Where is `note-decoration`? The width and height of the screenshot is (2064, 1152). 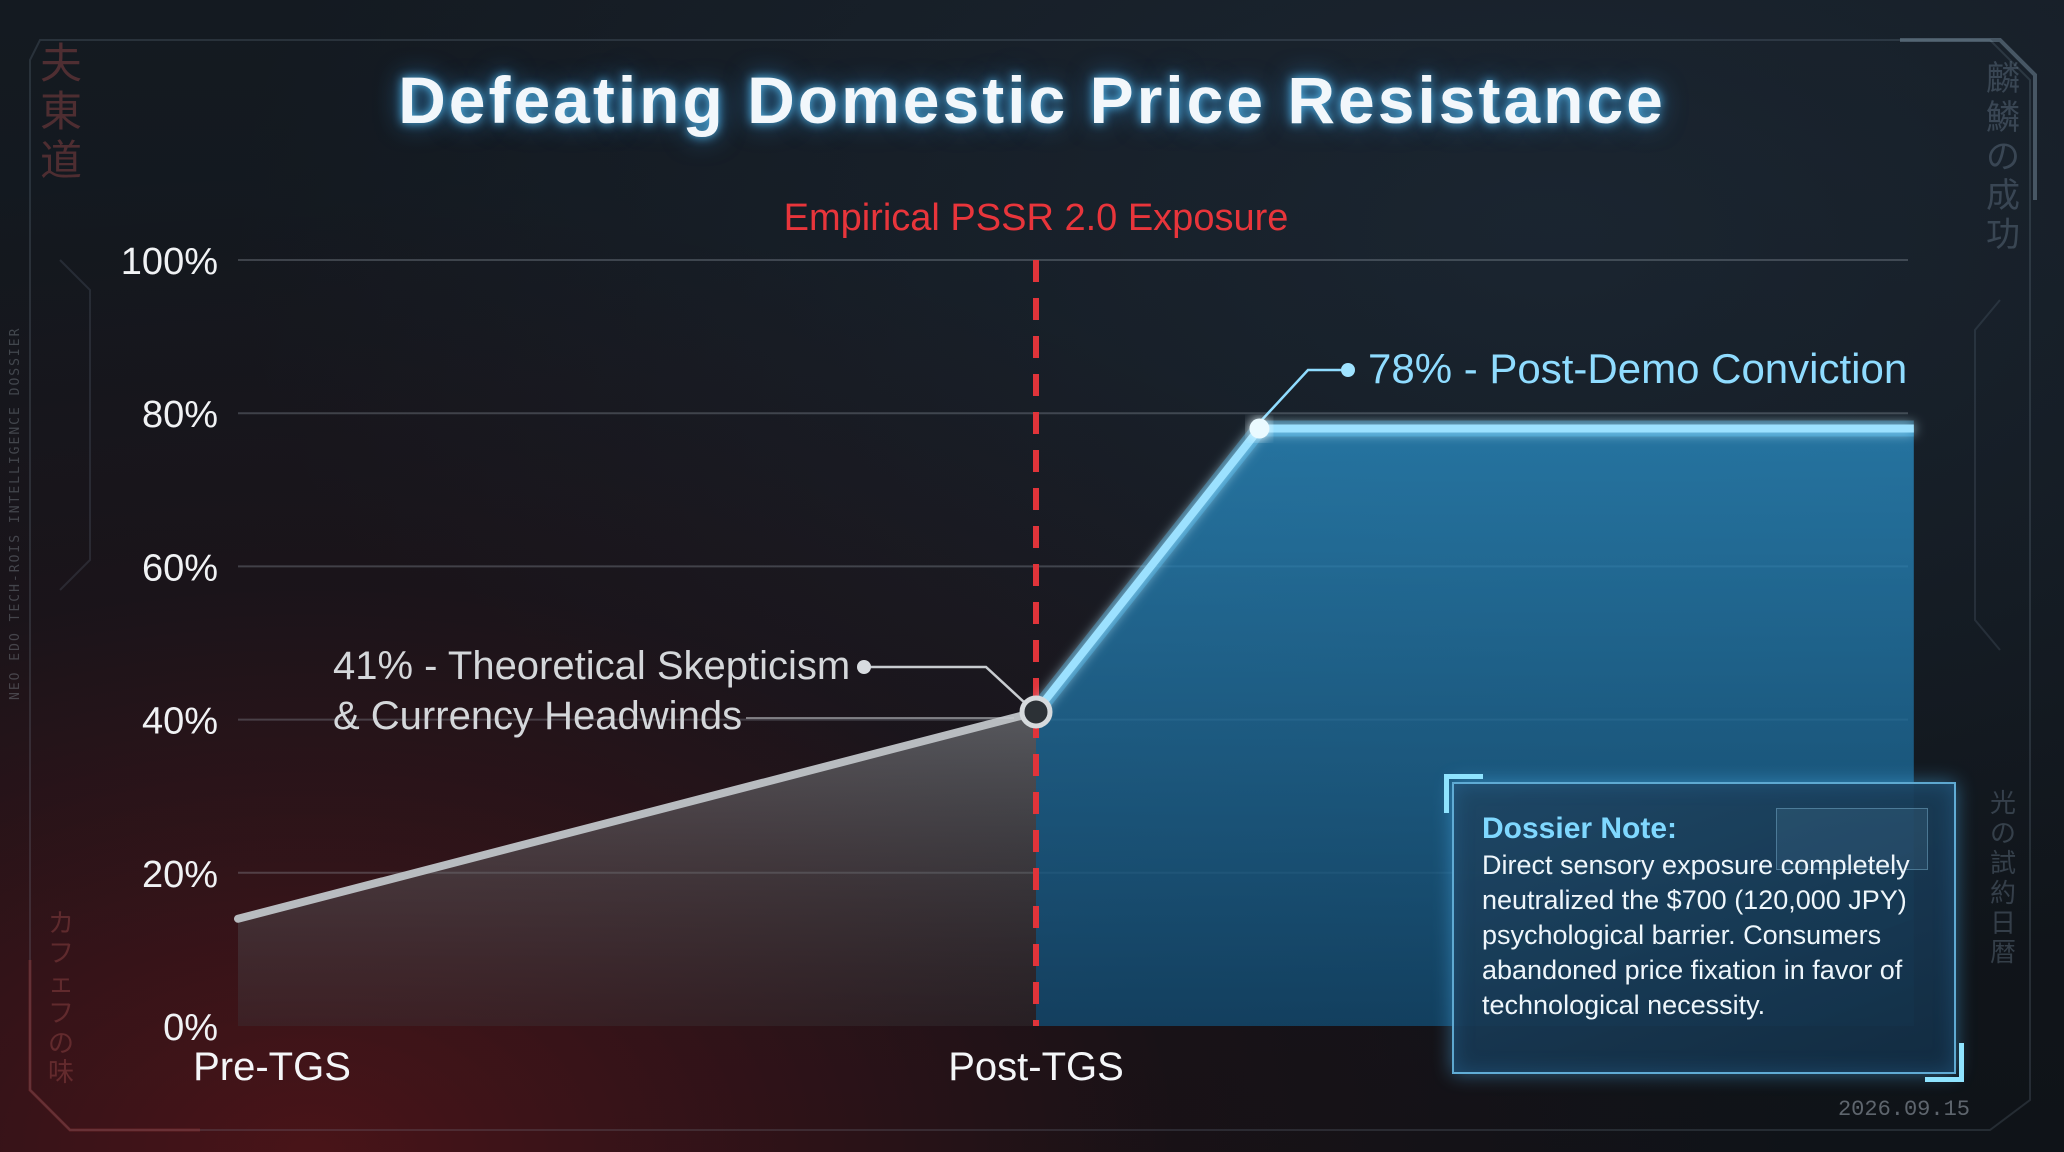
note-decoration is located at coordinates (1852, 839).